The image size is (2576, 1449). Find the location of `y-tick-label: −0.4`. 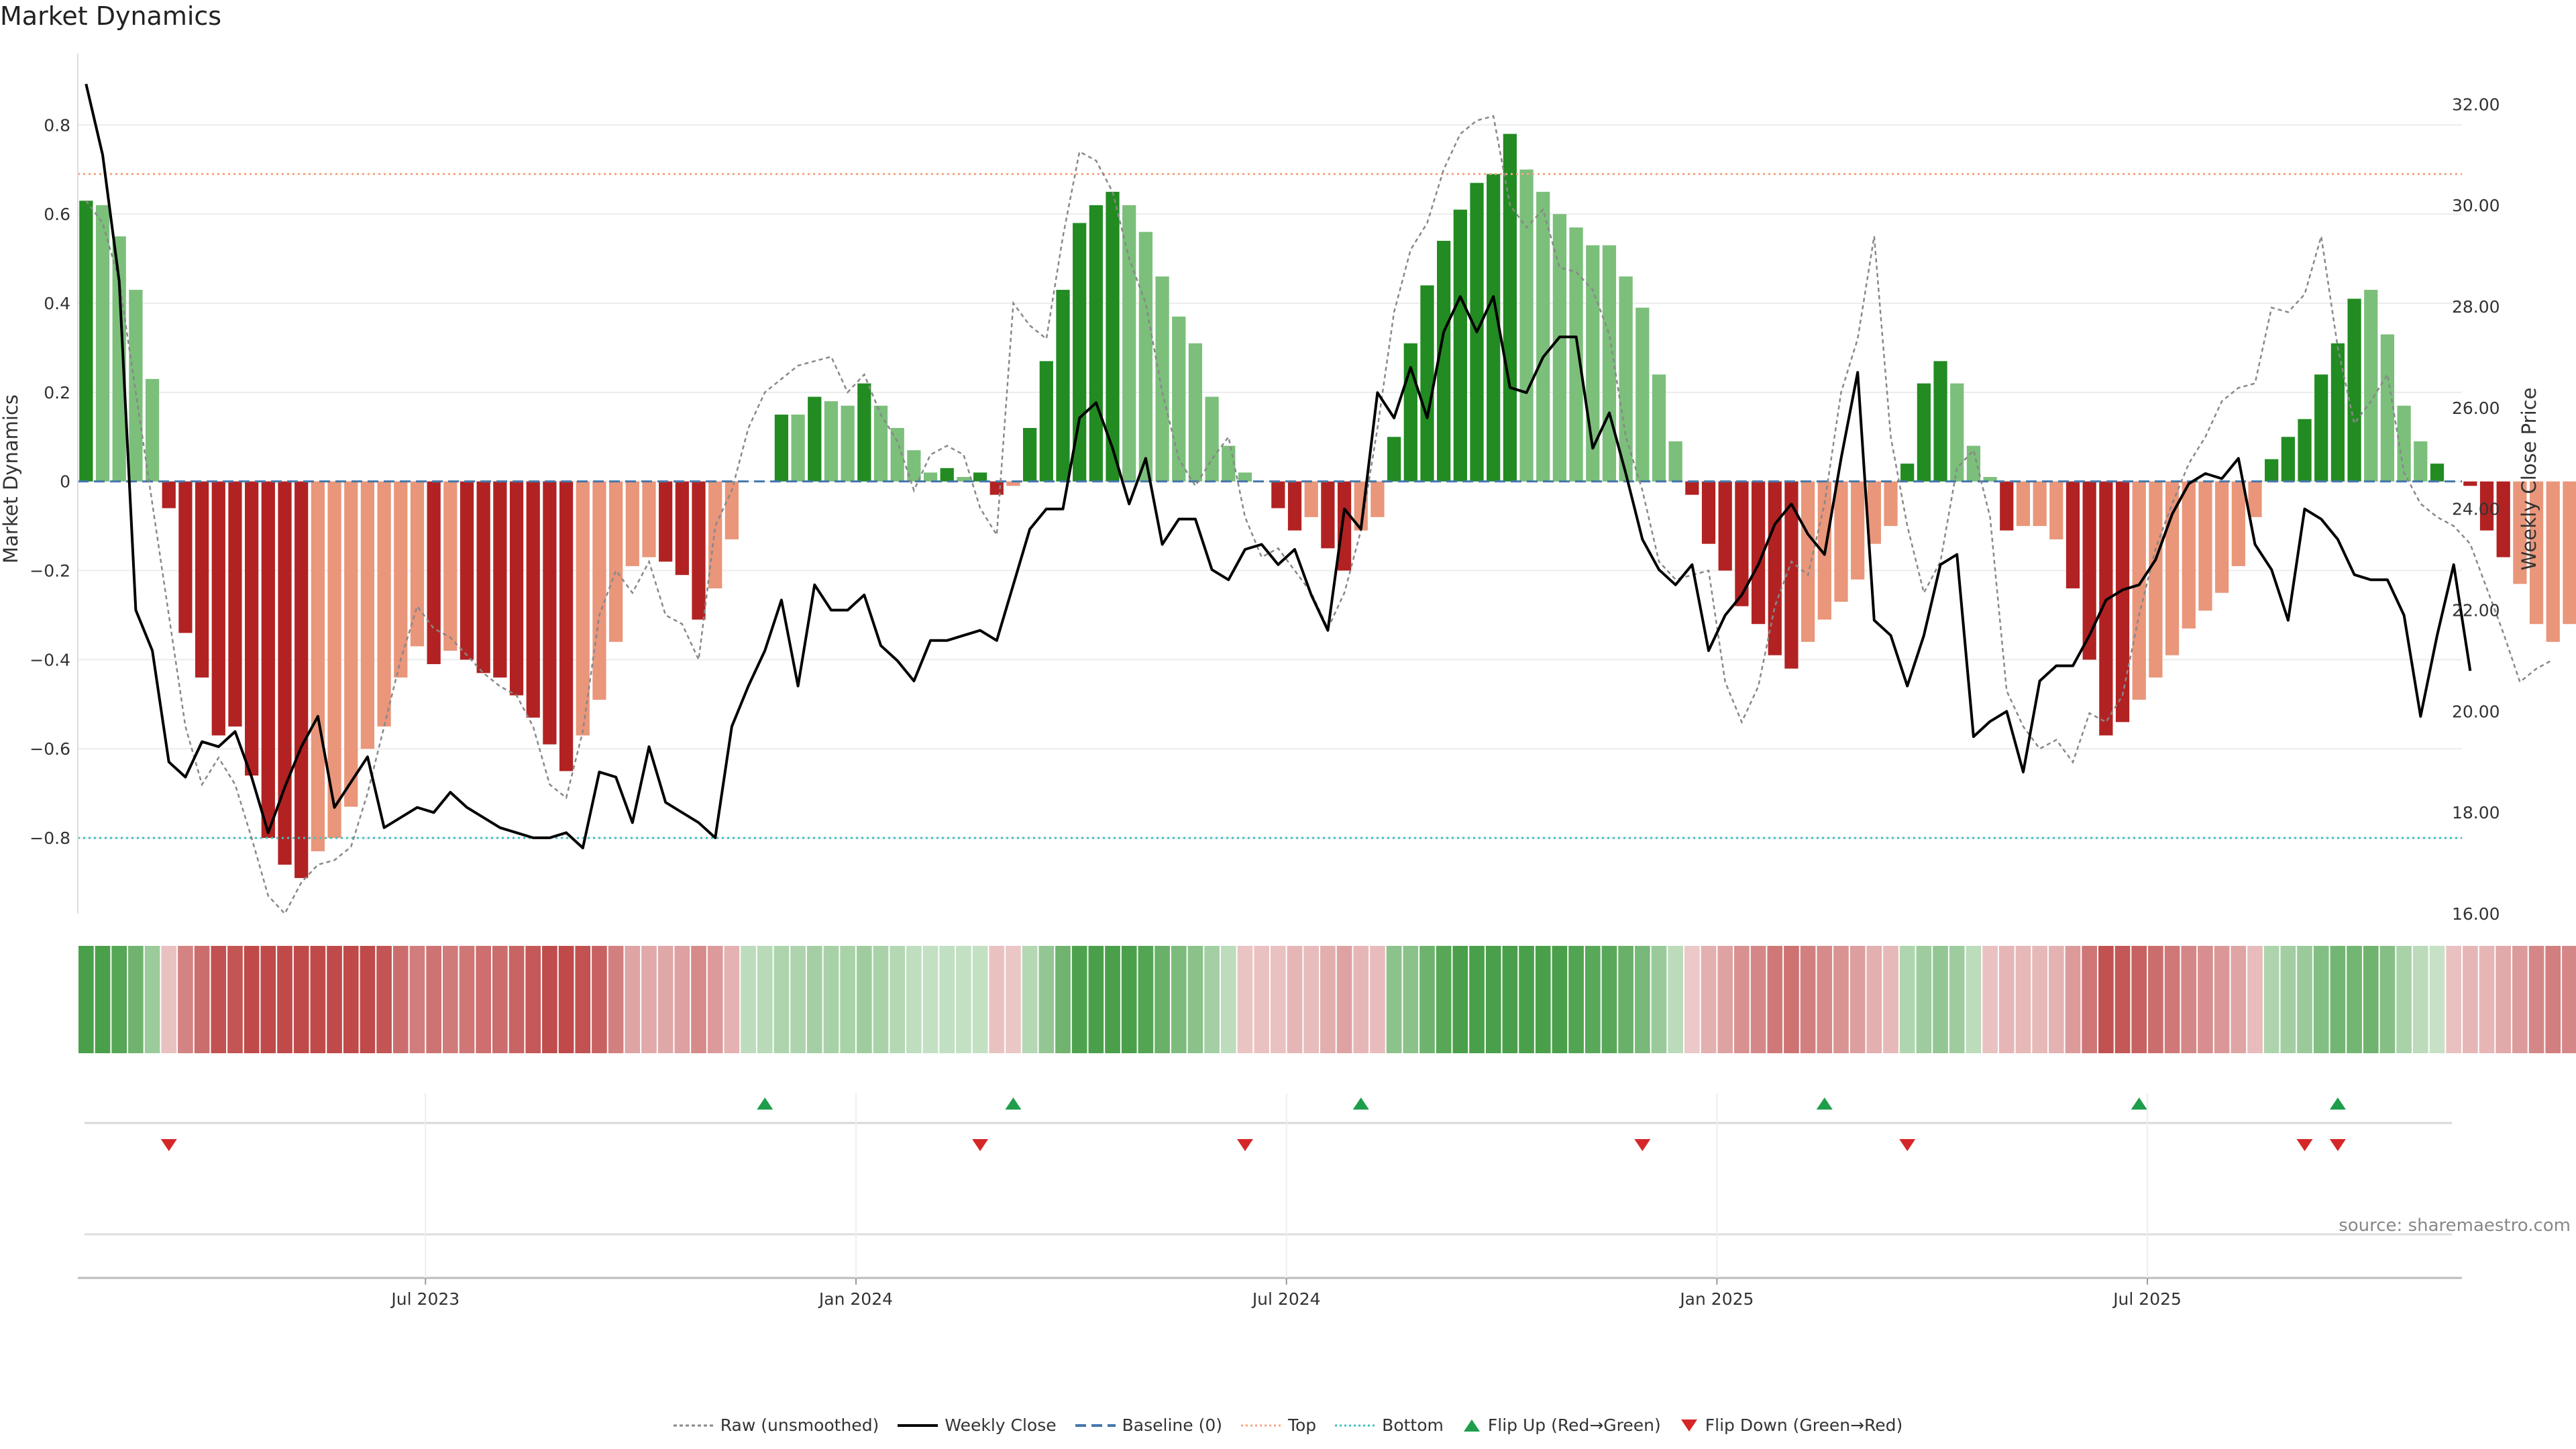

y-tick-label: −0.4 is located at coordinates (50, 659).